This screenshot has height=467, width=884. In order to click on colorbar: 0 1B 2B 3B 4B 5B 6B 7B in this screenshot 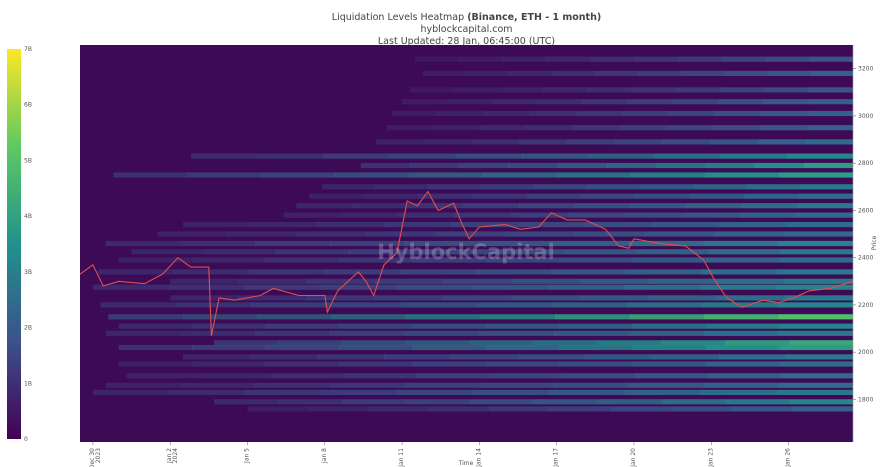, I will do `click(19, 244)`.